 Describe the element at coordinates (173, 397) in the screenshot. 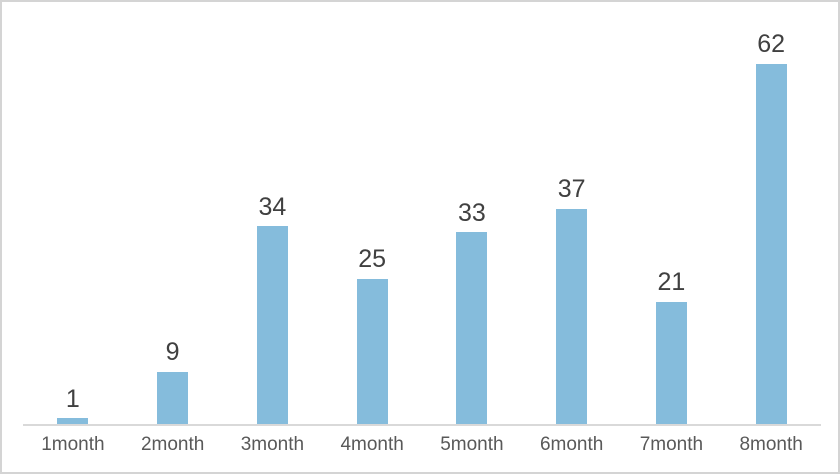

I see `bar-2month` at that location.